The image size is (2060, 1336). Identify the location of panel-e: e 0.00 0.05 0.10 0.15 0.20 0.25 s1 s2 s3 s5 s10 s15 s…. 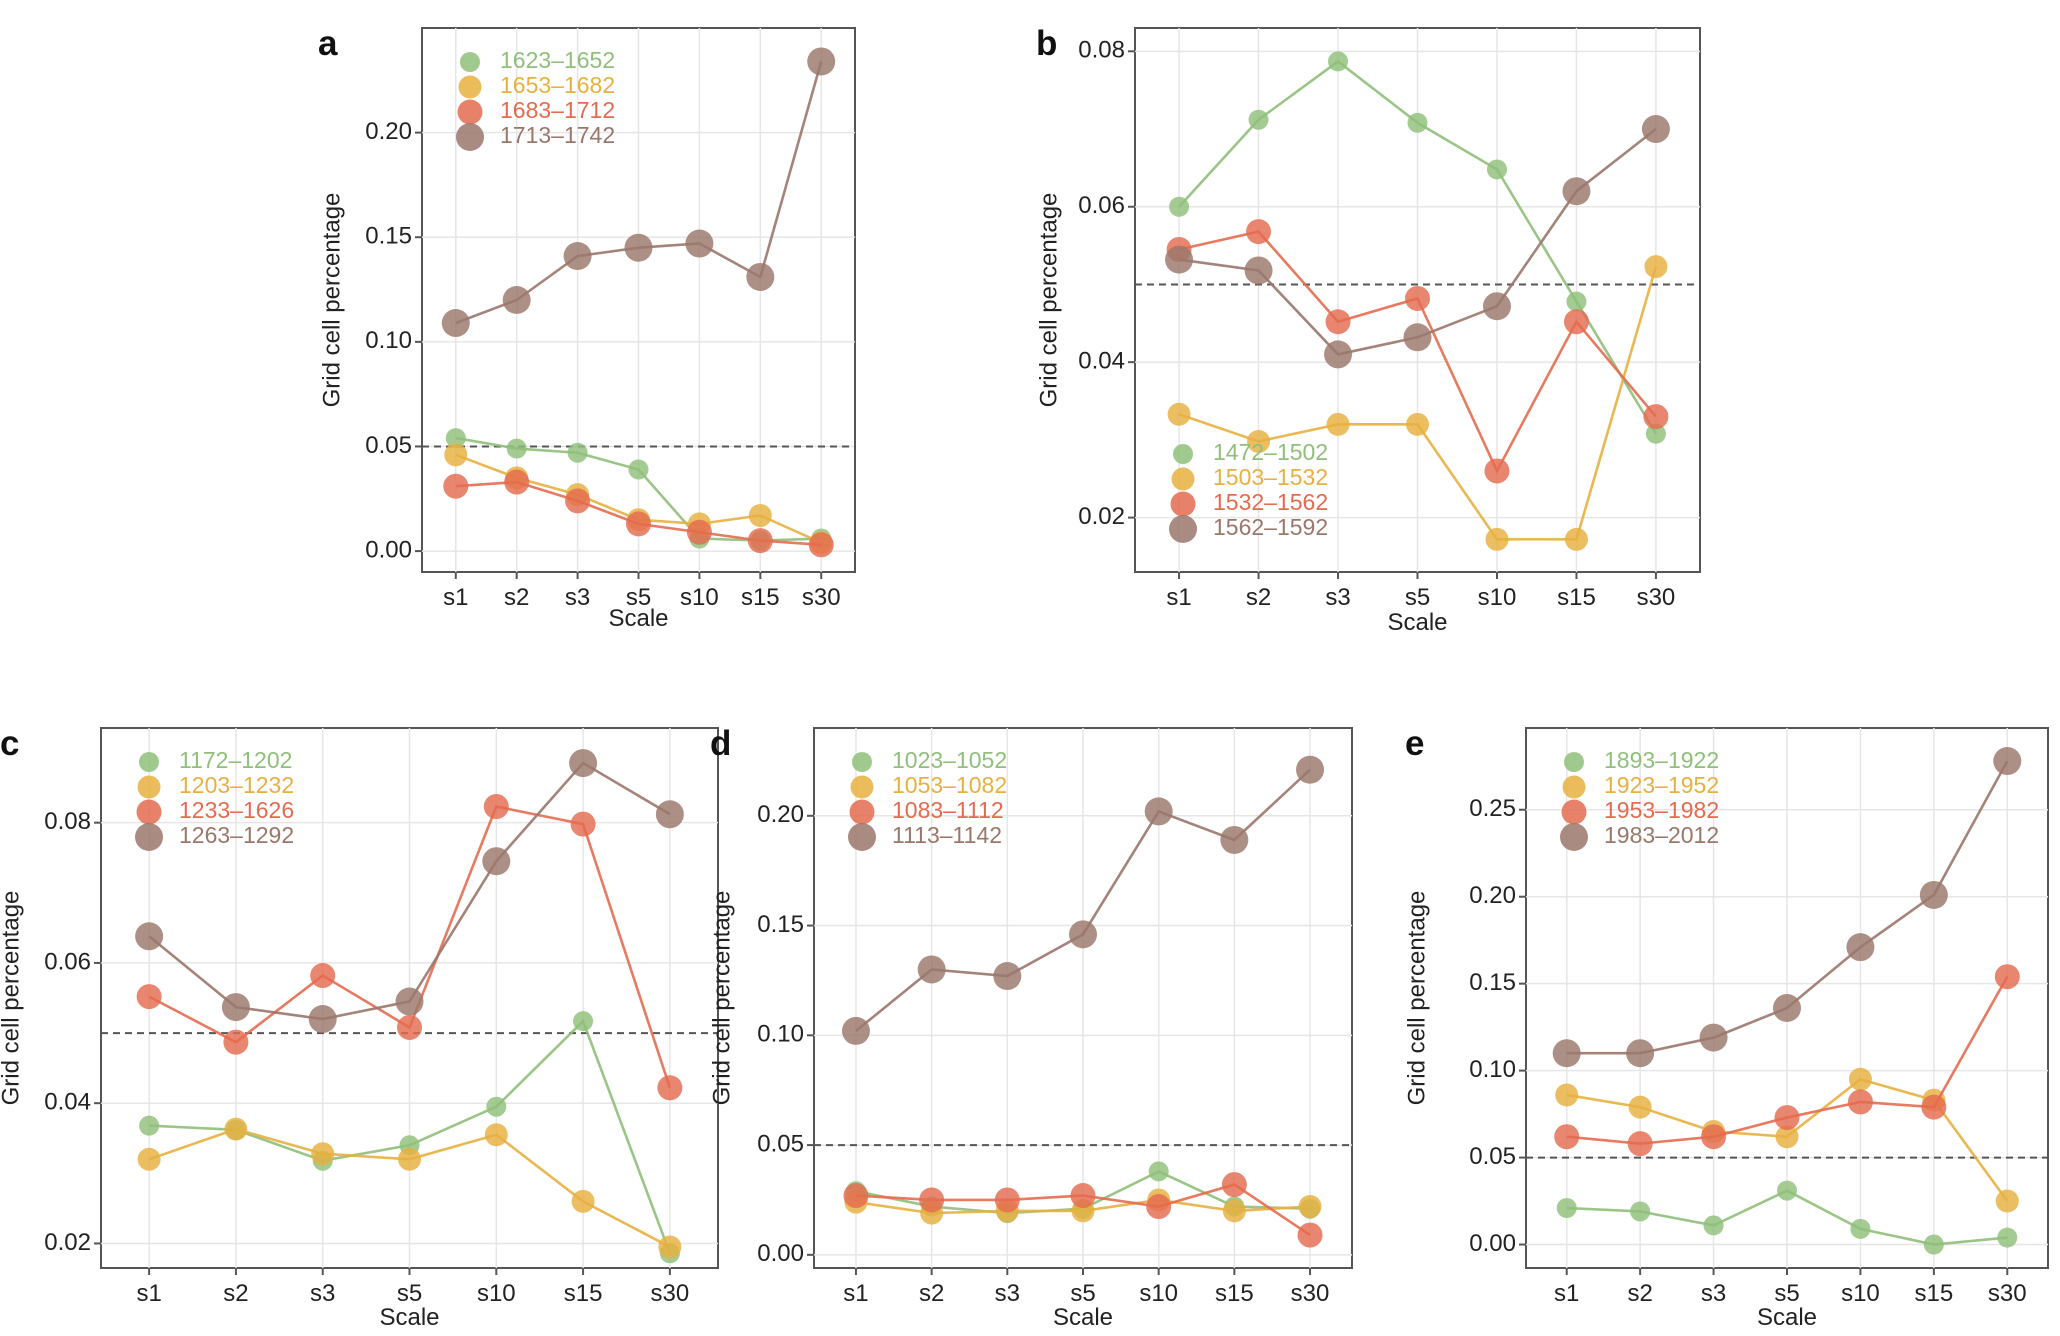
(1726, 1027).